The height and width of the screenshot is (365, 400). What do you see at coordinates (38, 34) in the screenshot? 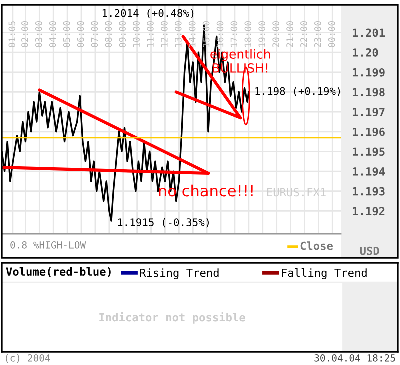
I see `x-tick-label: 03:00` at bounding box center [38, 34].